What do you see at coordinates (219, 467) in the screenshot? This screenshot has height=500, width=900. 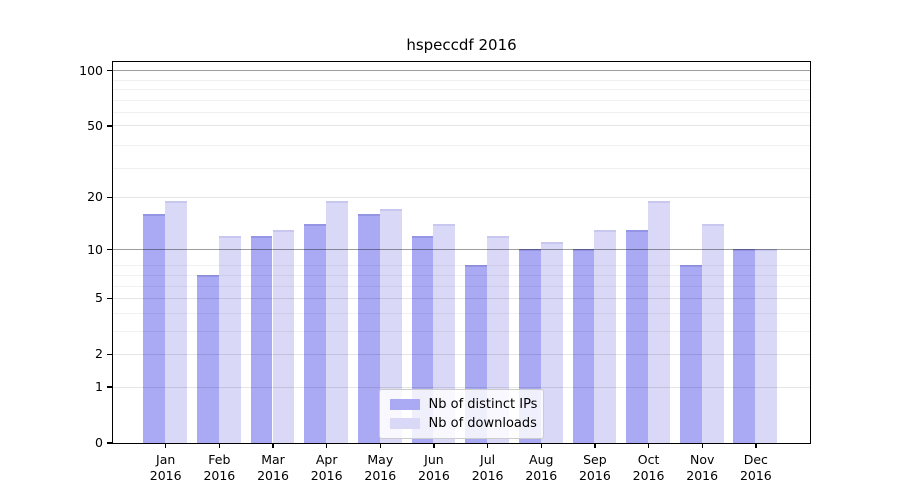 I see `x-tick-label-feb: Feb 2016` at bounding box center [219, 467].